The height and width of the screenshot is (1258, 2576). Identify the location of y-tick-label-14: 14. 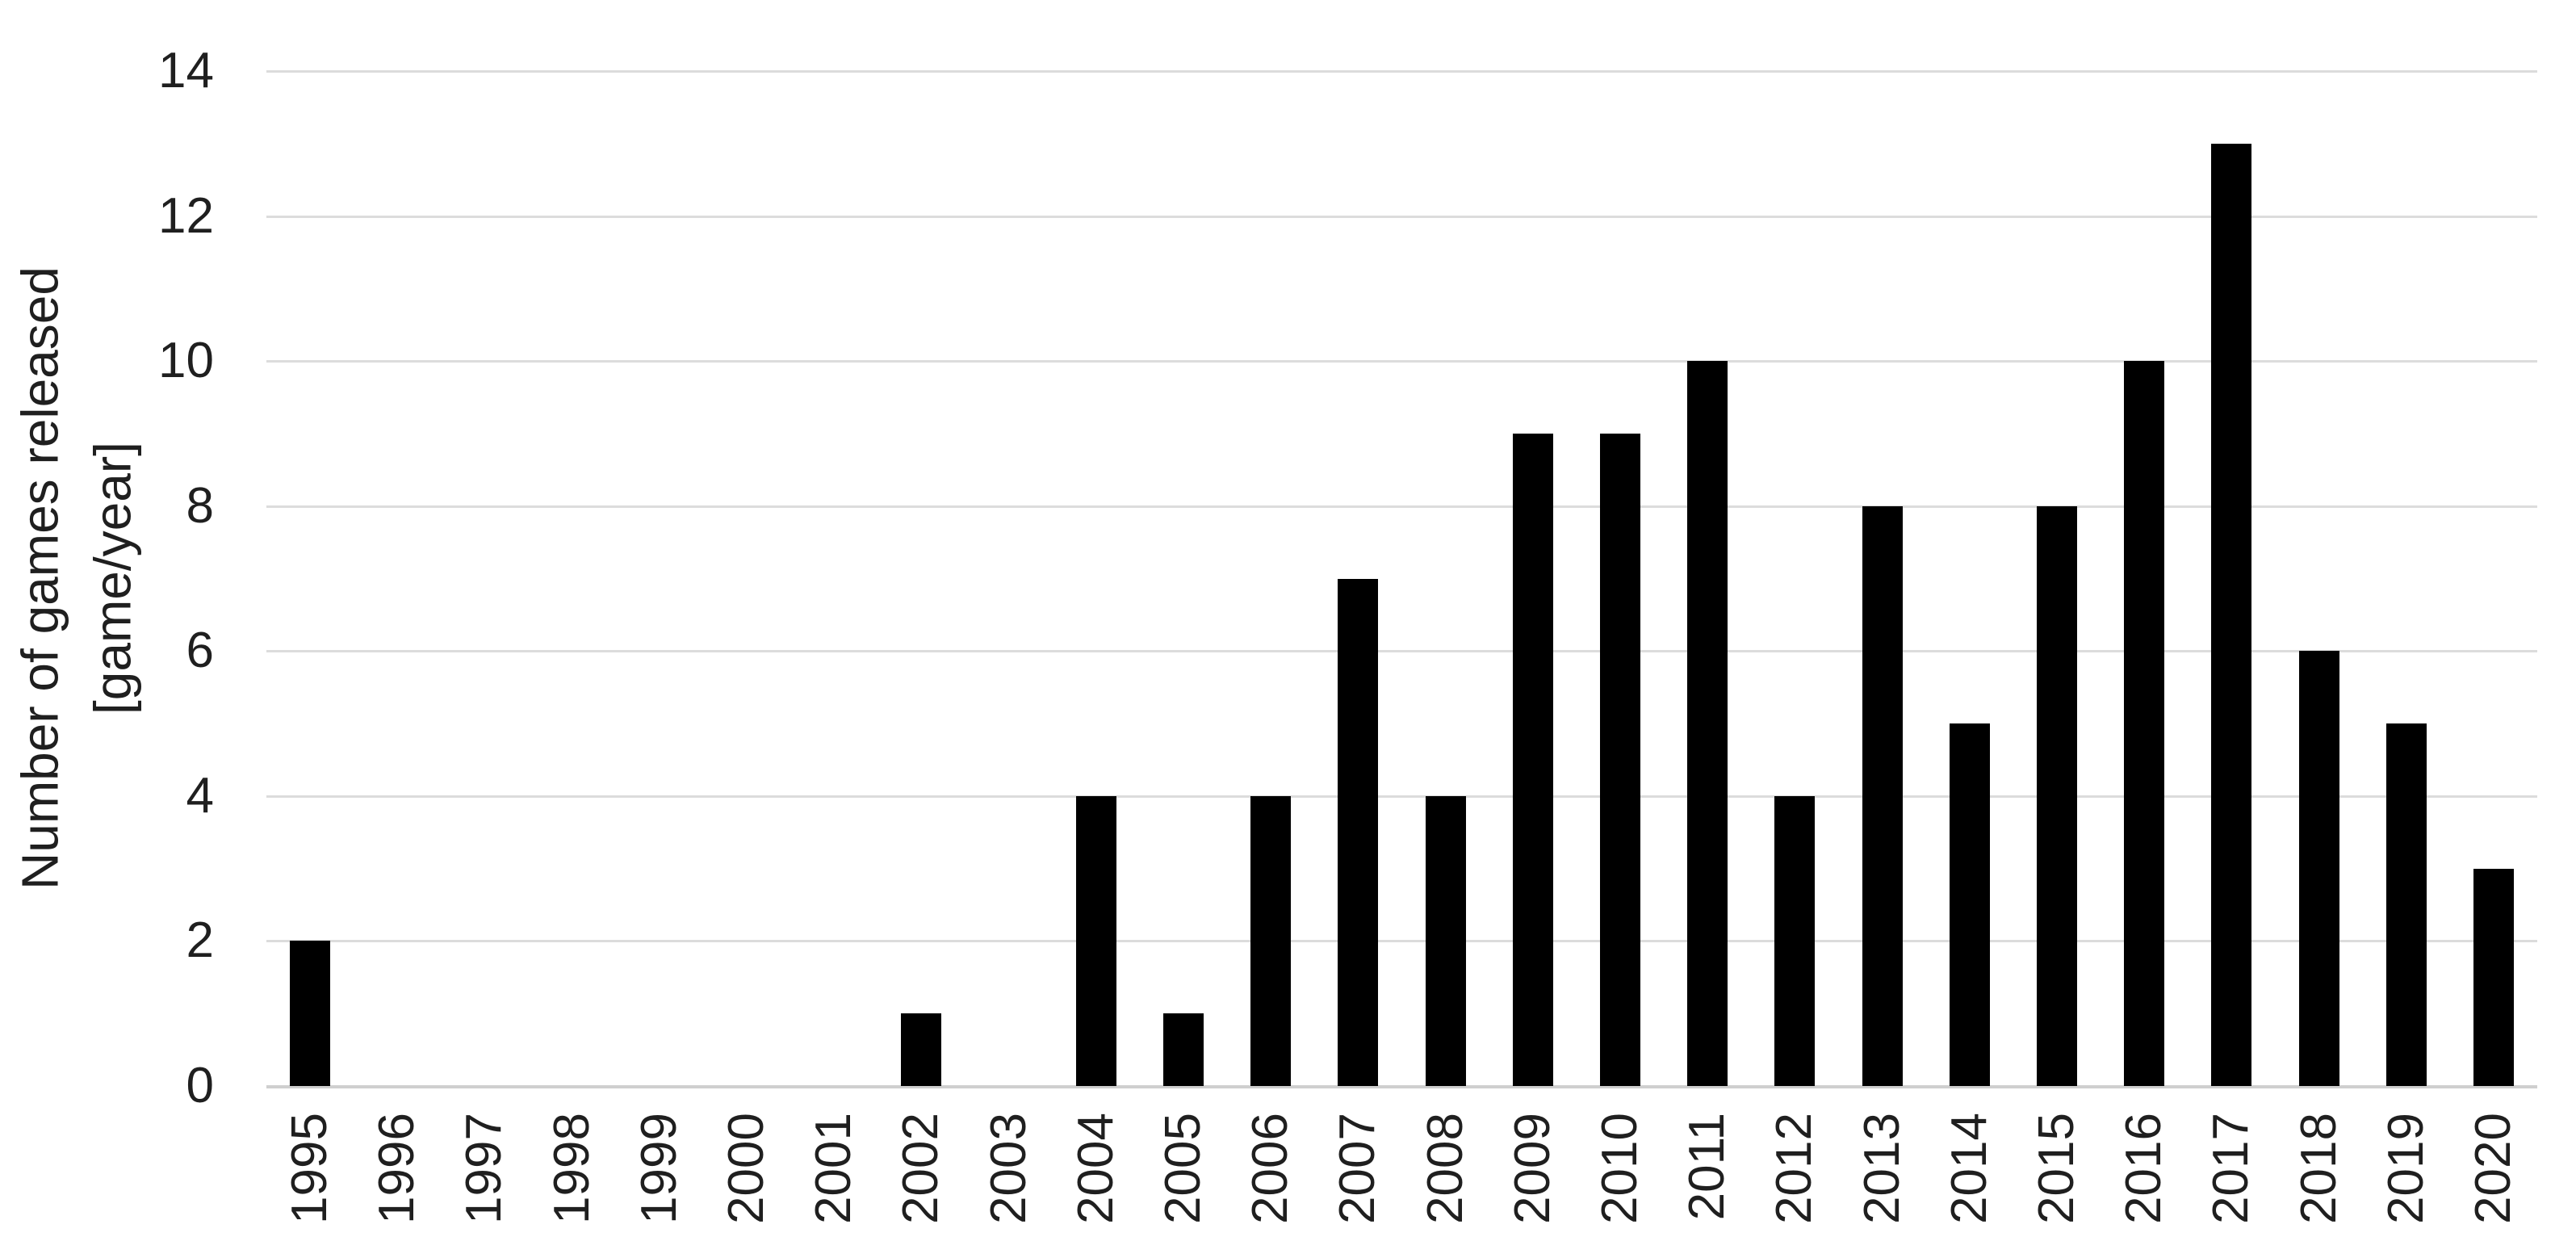
(186, 71).